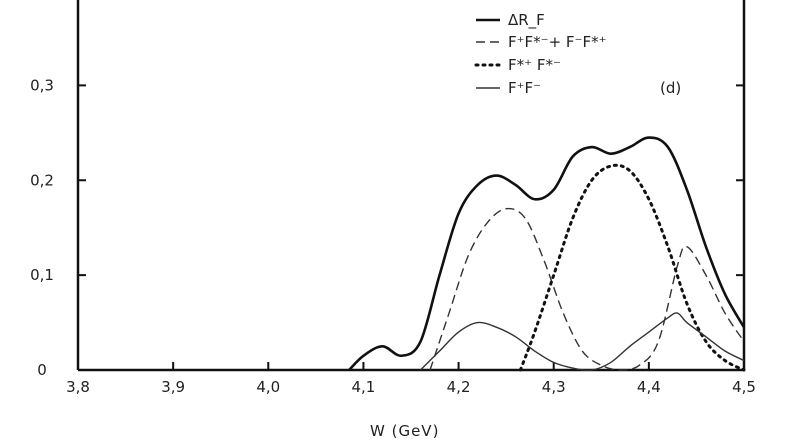  I want to click on x-tick-label: 4,4, so click(649, 387).